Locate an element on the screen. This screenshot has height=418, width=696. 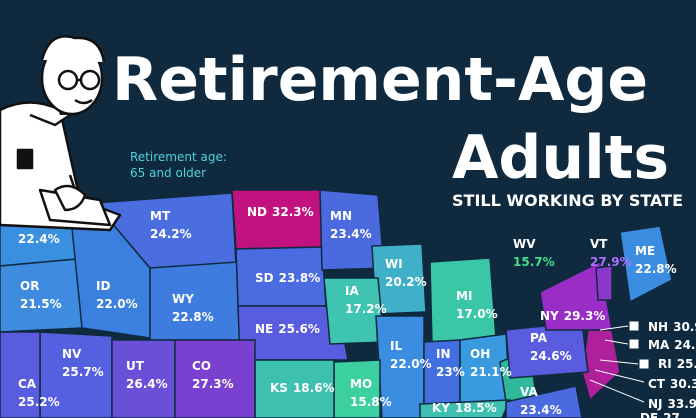
state-value: 25.7% is located at coordinates (83, 372).